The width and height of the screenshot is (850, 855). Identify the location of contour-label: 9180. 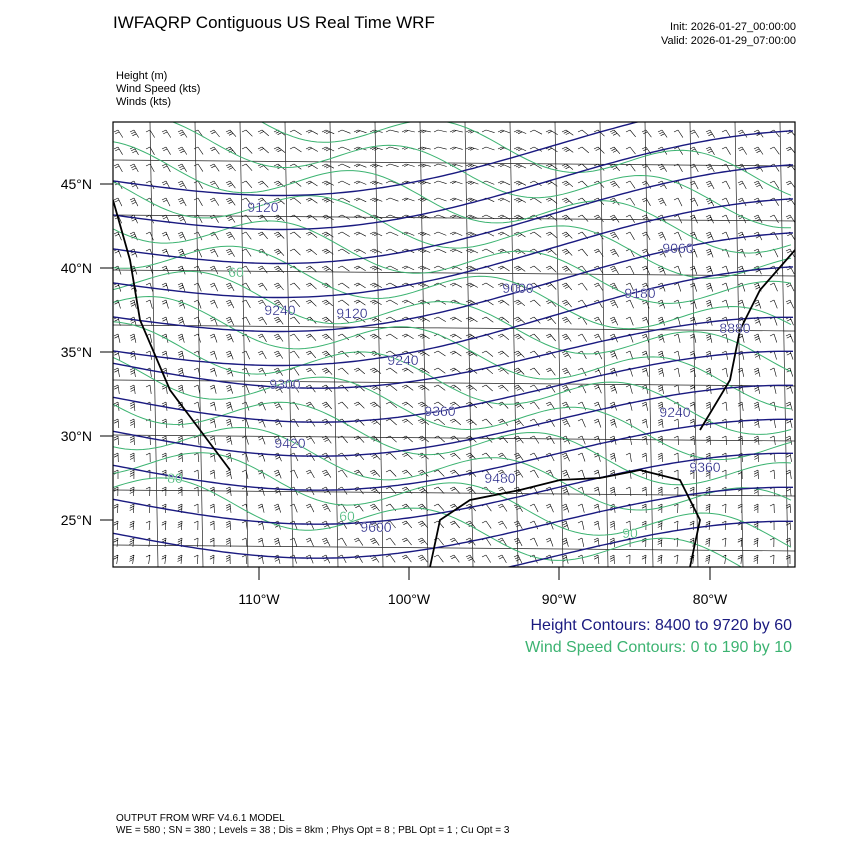
(639, 293).